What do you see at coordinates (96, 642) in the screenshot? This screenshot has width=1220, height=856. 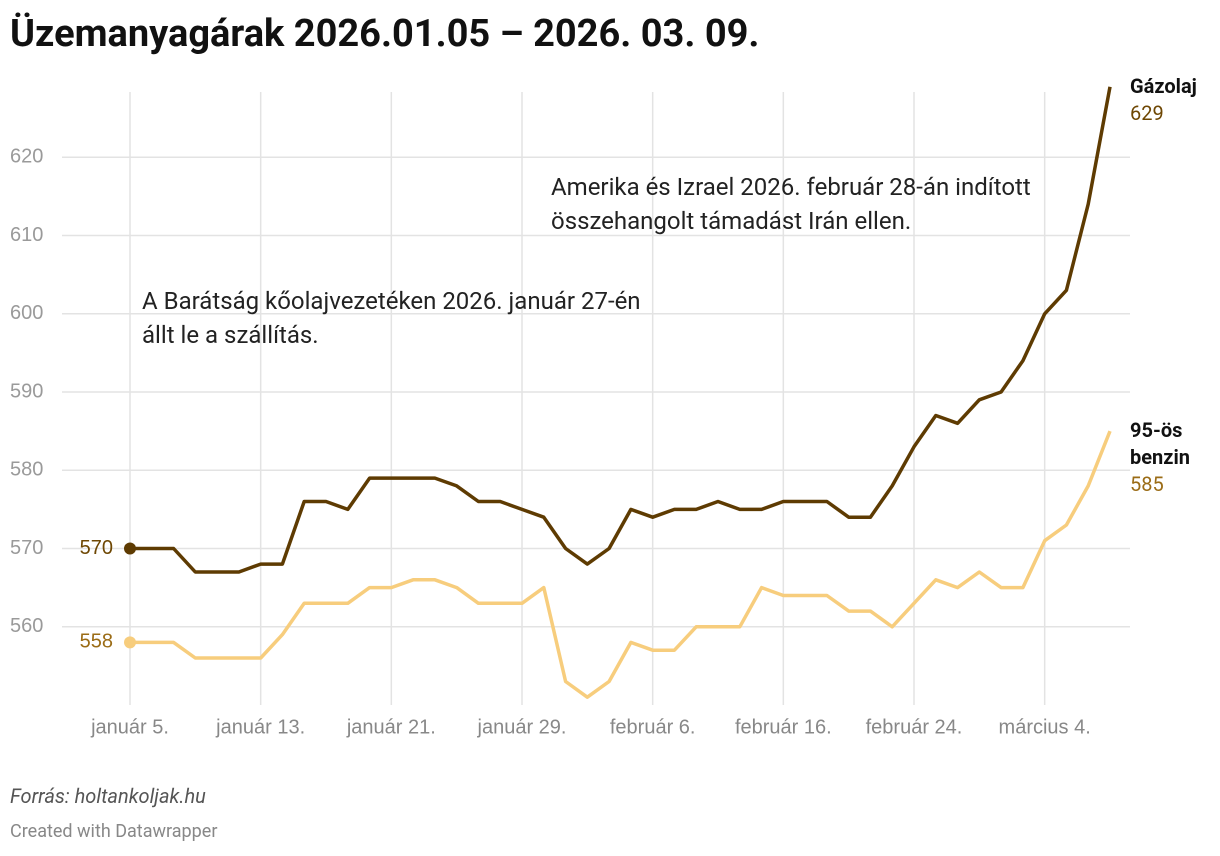 I see `start-label: 558` at bounding box center [96, 642].